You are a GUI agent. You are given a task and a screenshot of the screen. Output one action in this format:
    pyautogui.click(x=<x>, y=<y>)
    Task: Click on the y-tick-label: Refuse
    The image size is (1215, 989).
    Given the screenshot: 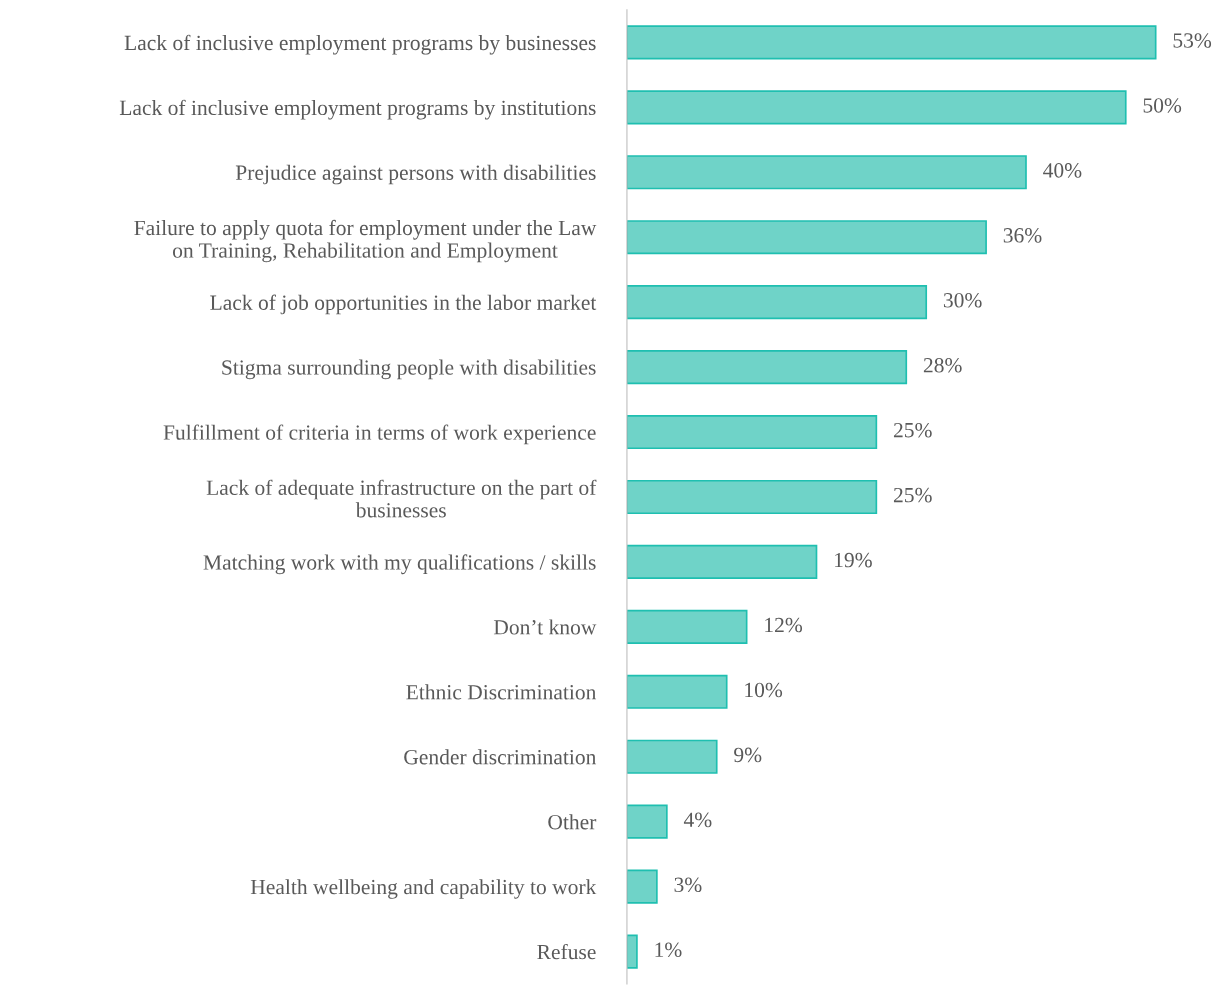 What is the action you would take?
    pyautogui.click(x=566, y=951)
    